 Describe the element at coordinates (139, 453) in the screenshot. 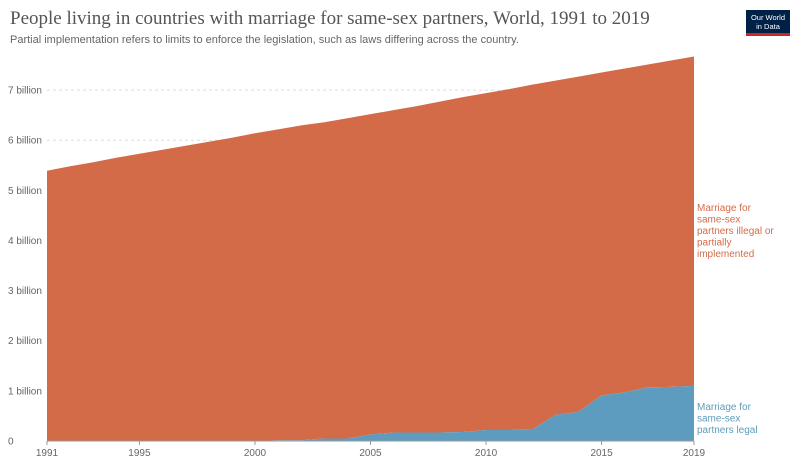

I see `x-tick-label: 1995` at that location.